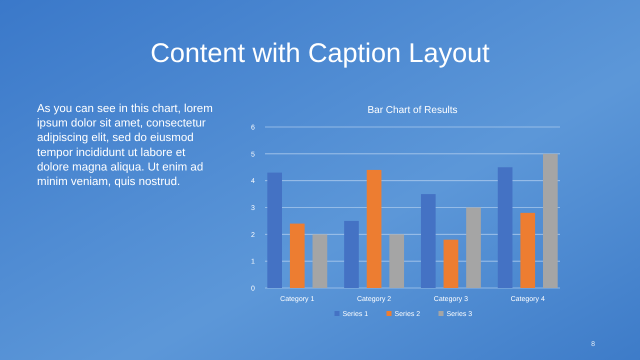 This screenshot has width=640, height=360. What do you see at coordinates (320, 53) in the screenshot?
I see `text: Content with Caption Layout` at bounding box center [320, 53].